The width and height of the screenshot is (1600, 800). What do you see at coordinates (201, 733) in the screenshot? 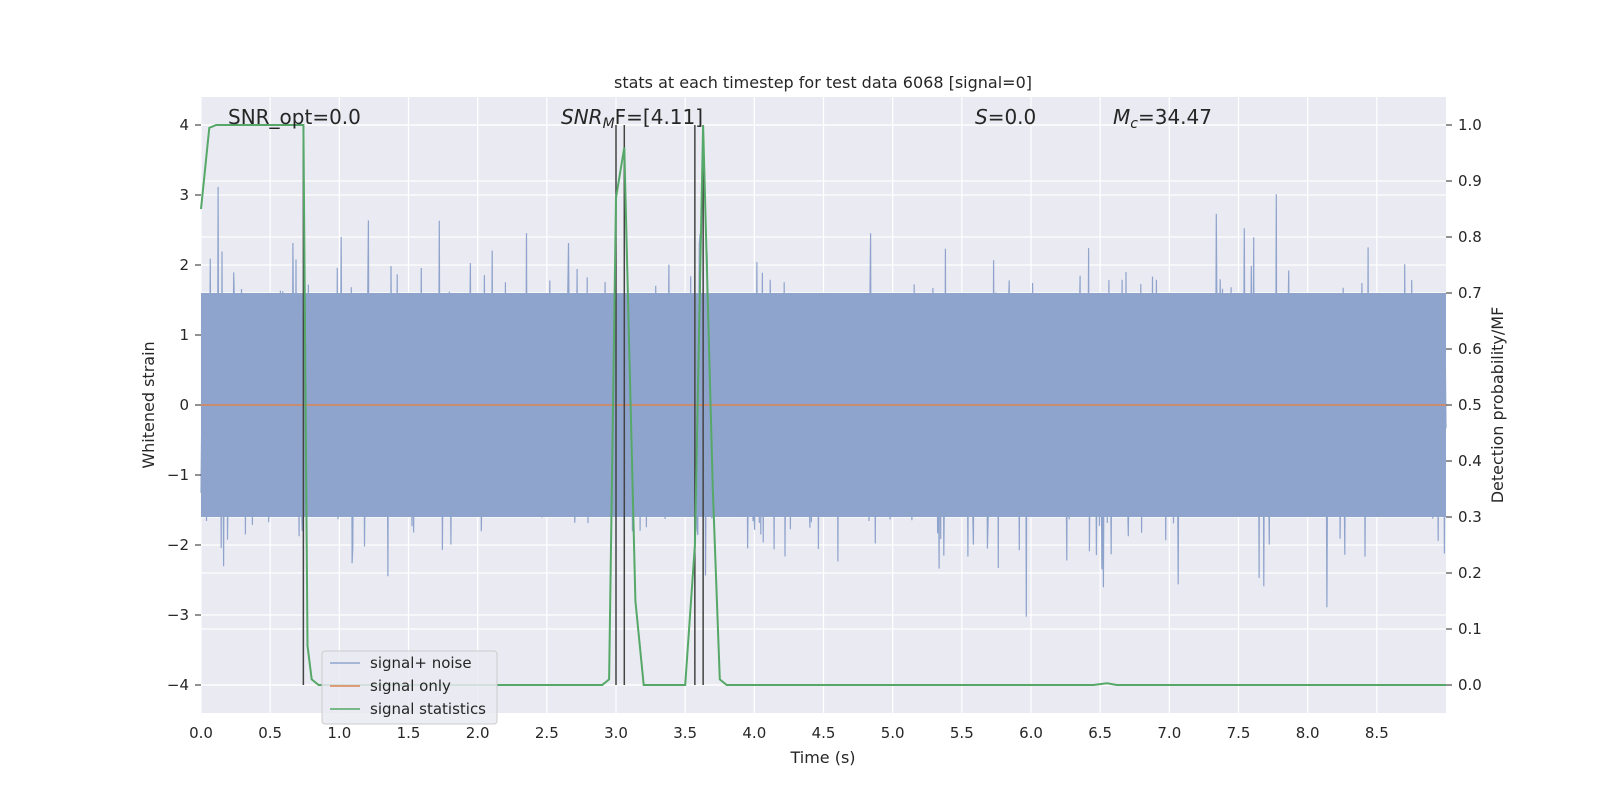
I see `x-tick-label: 0.0` at bounding box center [201, 733].